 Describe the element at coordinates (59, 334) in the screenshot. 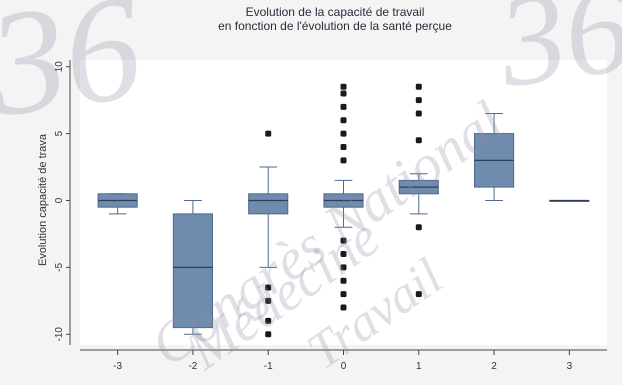

I see `y-tick-label: -10` at that location.